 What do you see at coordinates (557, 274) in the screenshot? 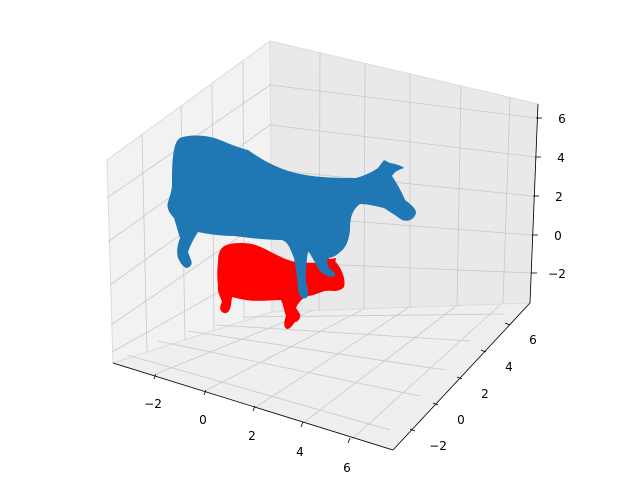
I see `z-tick-label: −2` at bounding box center [557, 274].